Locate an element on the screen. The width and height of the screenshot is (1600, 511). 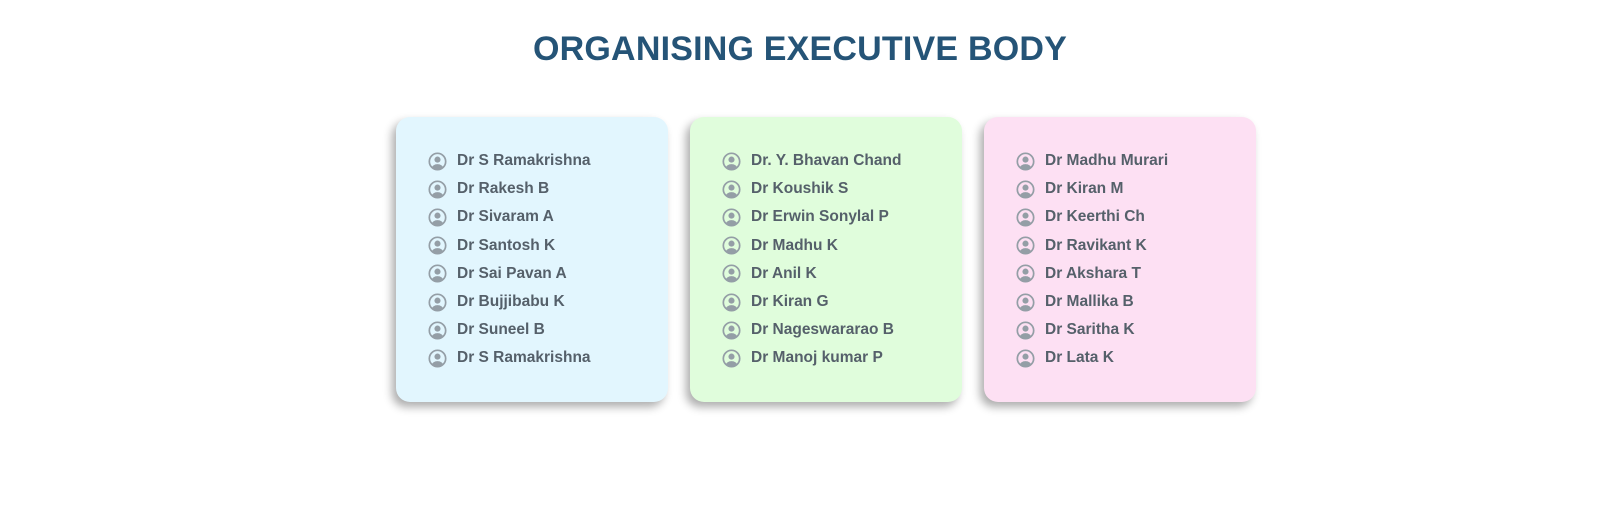
list-item: Dr Santosh K is located at coordinates (548, 246).